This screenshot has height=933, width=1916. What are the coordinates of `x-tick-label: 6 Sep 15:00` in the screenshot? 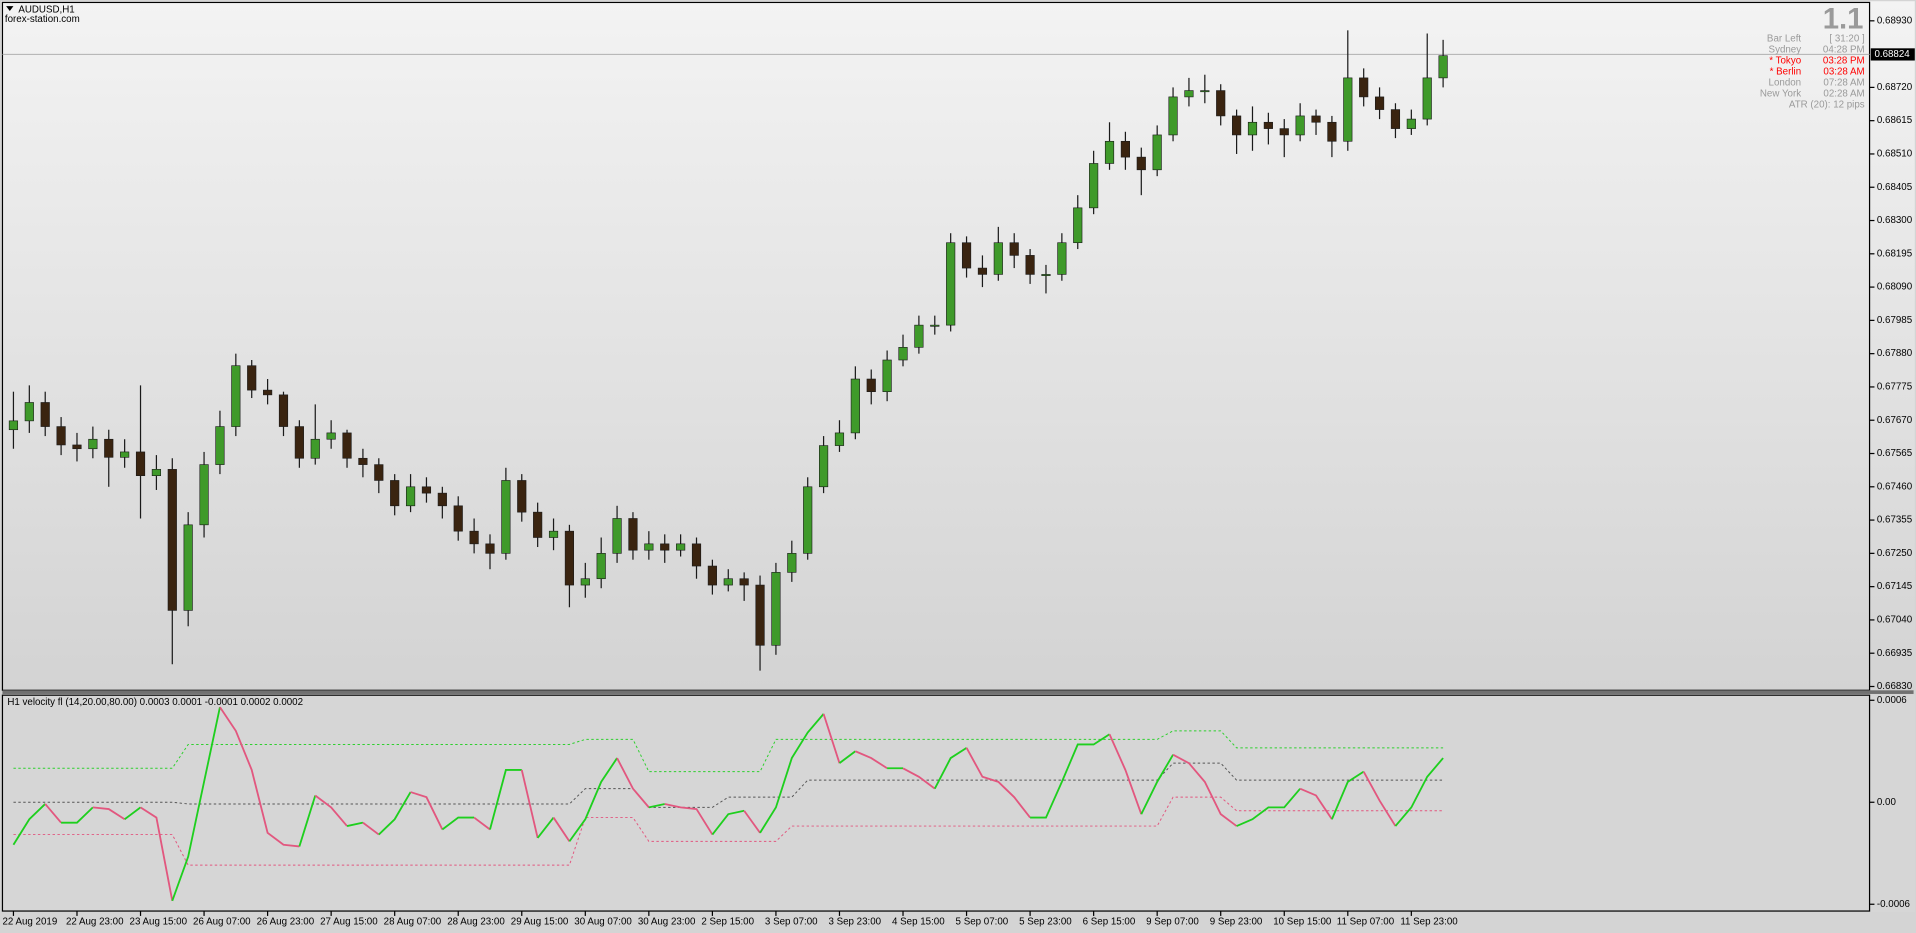 It's located at (1109, 922).